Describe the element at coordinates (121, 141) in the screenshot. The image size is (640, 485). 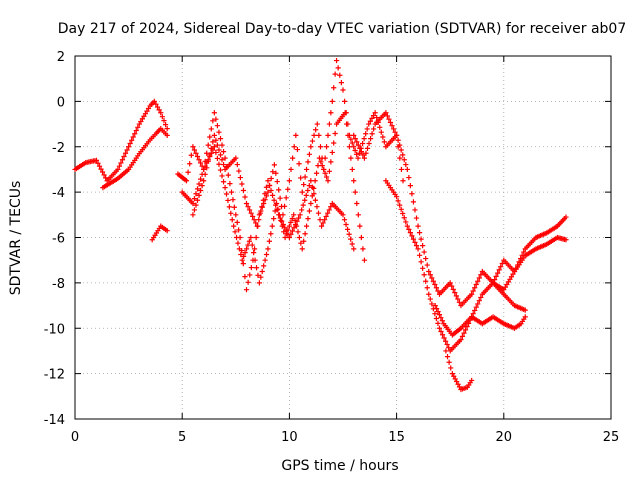
I see `series-track-a` at that location.